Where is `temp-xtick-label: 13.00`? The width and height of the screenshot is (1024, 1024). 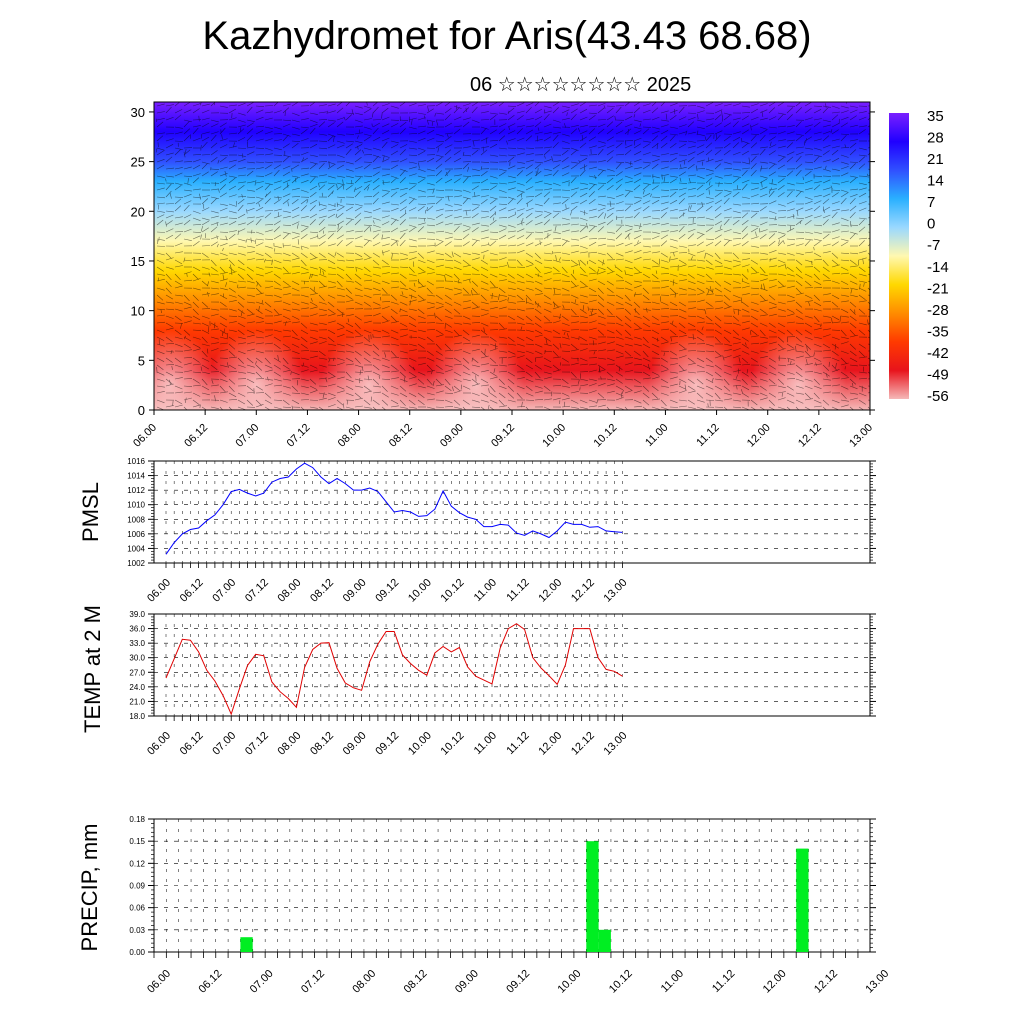
temp-xtick-label: 13.00 is located at coordinates (616, 744).